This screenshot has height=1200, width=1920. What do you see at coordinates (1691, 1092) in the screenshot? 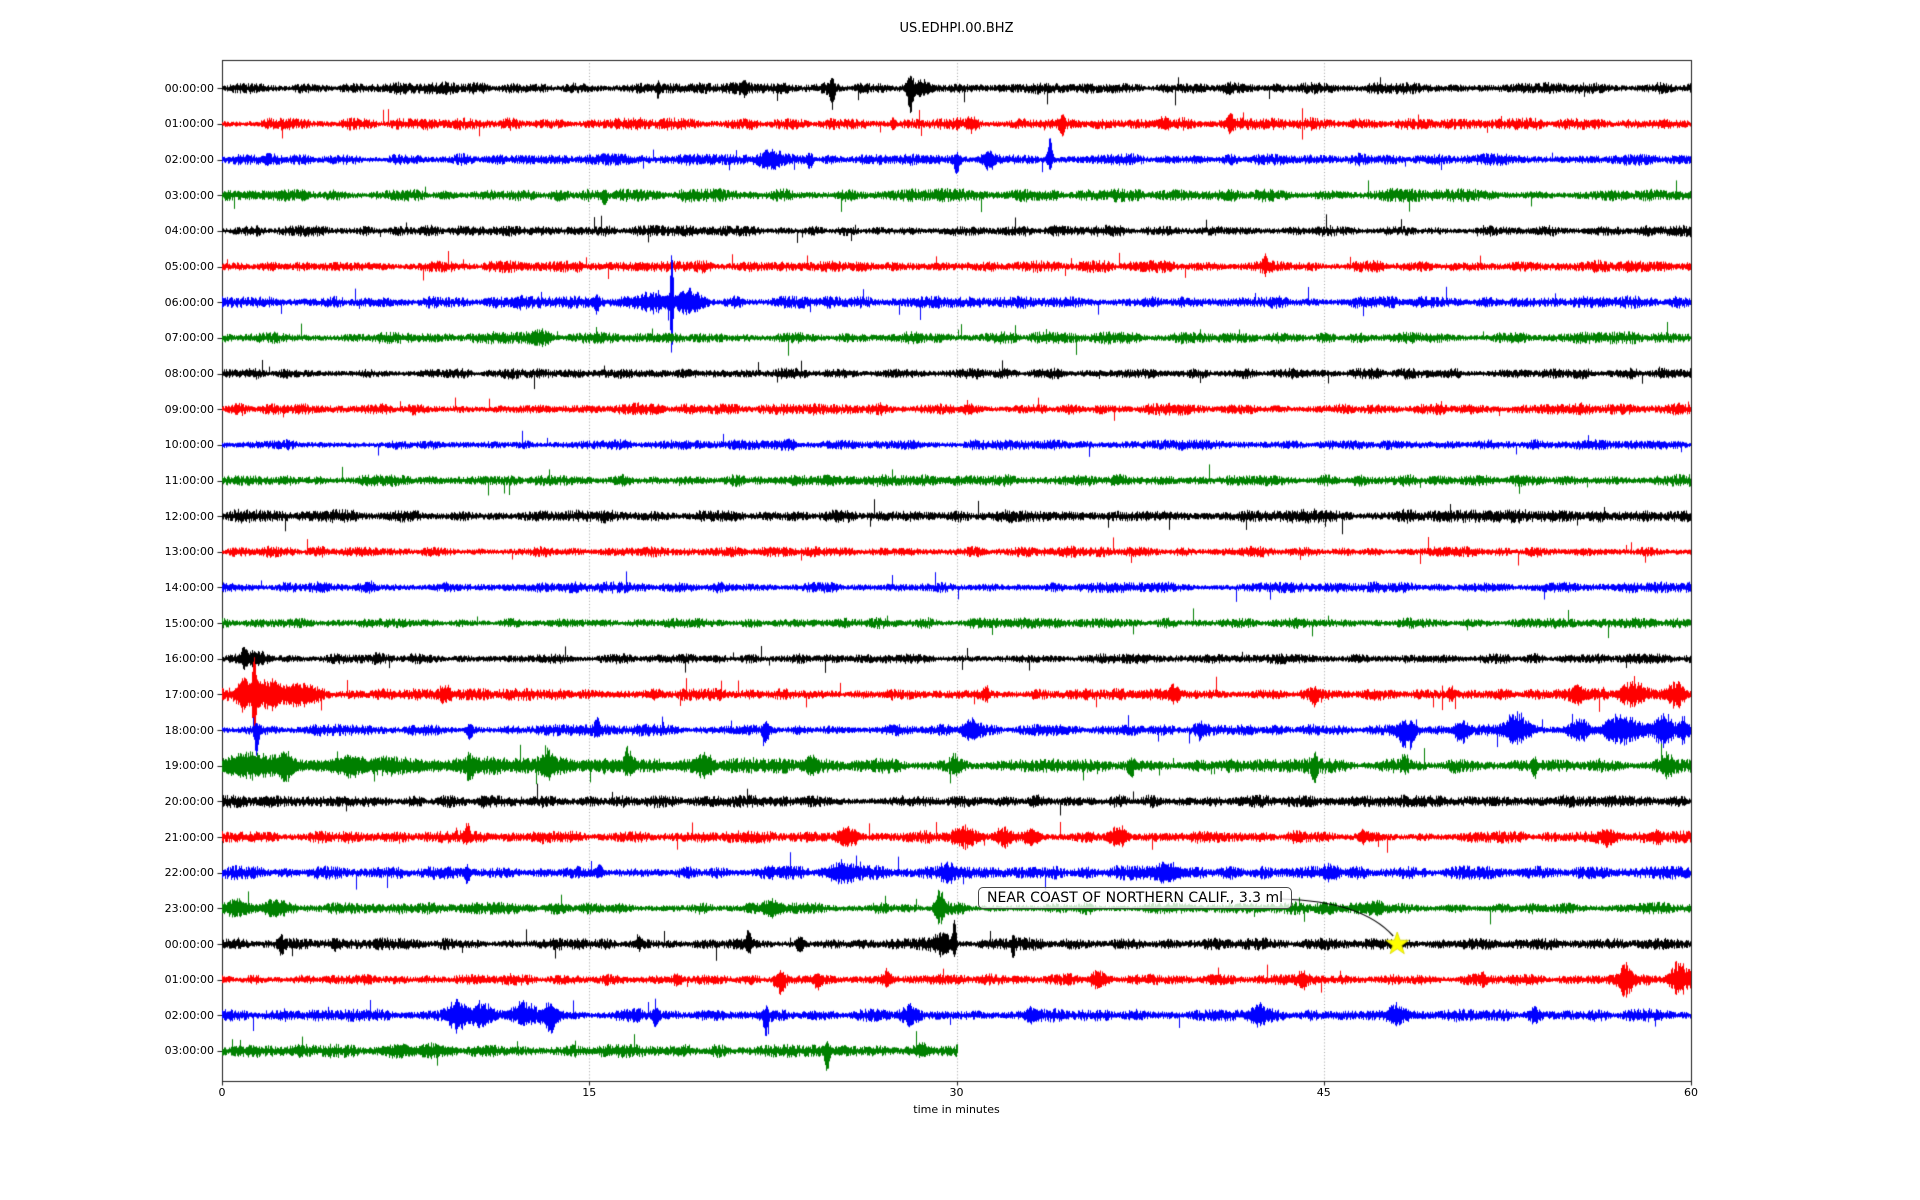
I see `x-tick-label: 60` at bounding box center [1691, 1092].